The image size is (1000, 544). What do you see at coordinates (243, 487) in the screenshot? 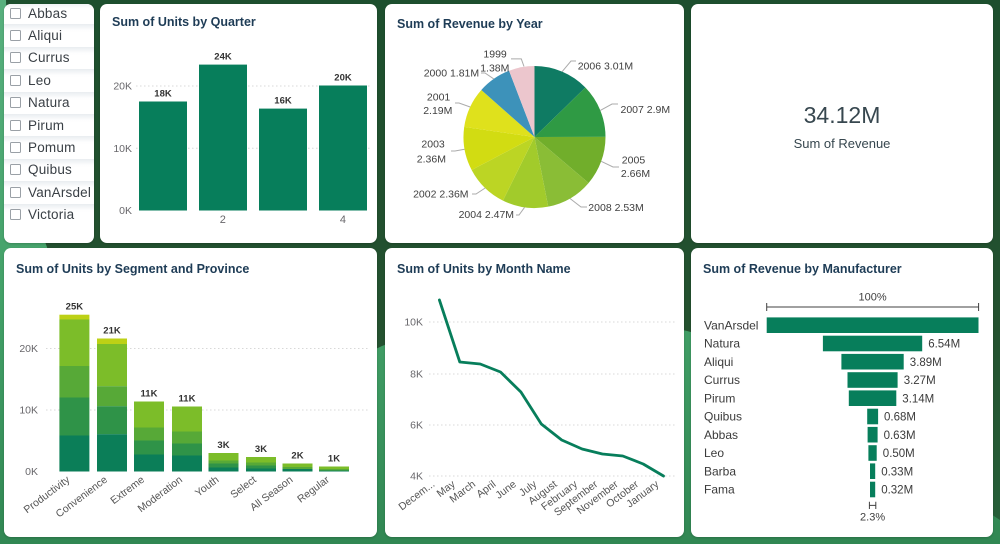
I see `svg-text: Select` at bounding box center [243, 487].